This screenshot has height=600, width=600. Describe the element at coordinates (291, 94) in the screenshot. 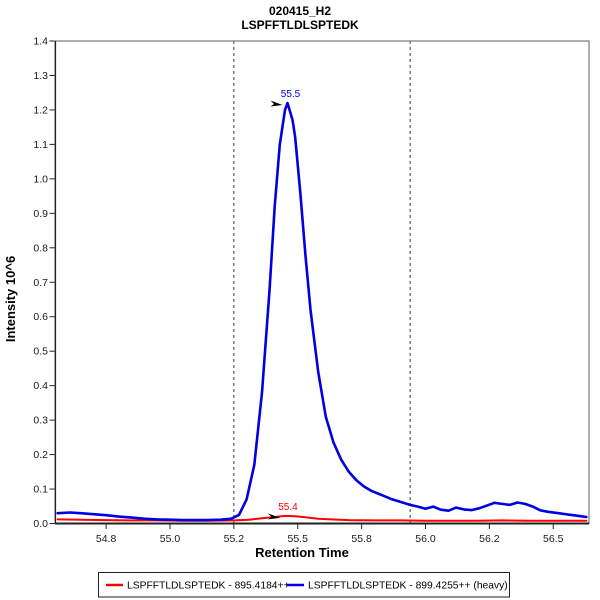

I see `peak-annotation-label: 55.5` at that location.